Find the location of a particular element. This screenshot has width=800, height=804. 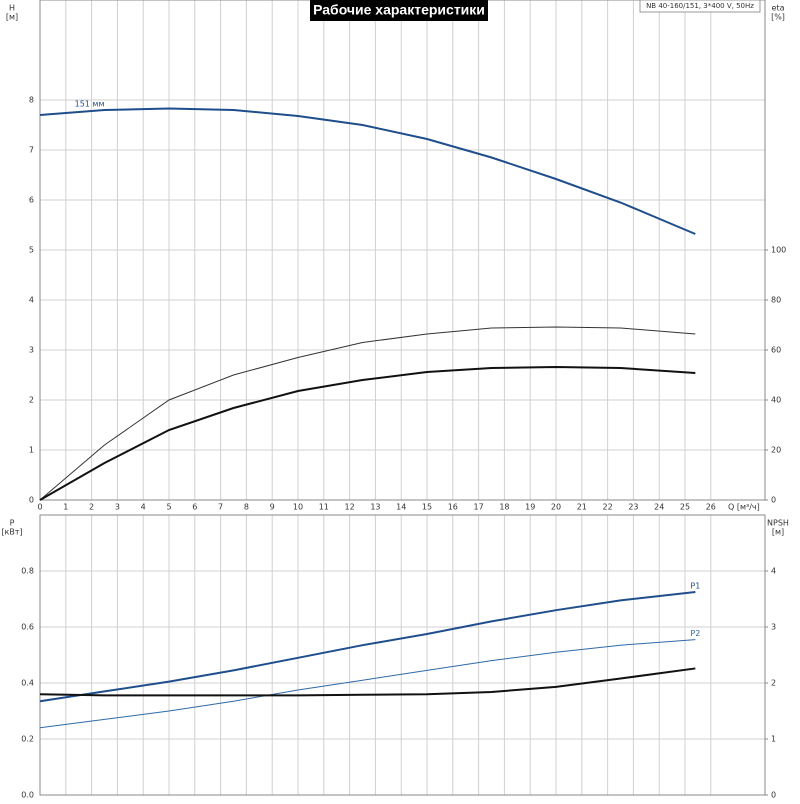

y2-tick-label: 20 is located at coordinates (776, 450).